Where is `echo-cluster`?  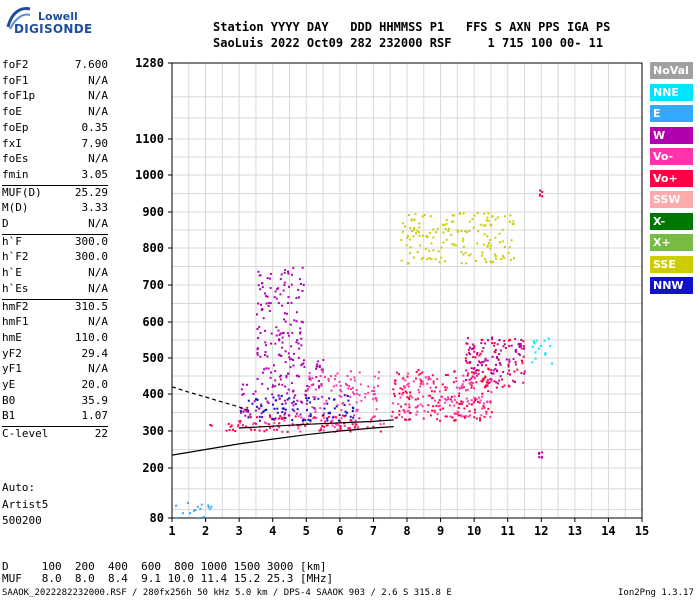 echo-cluster is located at coordinates (495, 360).